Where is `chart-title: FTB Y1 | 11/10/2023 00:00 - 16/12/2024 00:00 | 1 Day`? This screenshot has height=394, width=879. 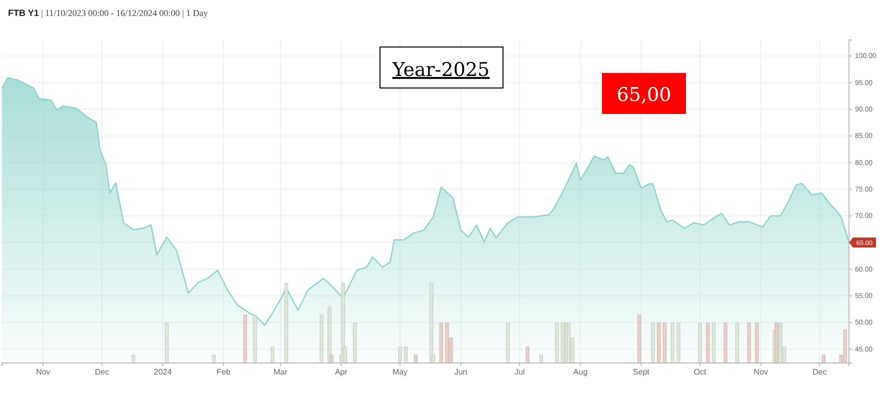 chart-title: FTB Y1 | 11/10/2023 00:00 - 16/12/2024 00:00 | 1 Day is located at coordinates (108, 13).